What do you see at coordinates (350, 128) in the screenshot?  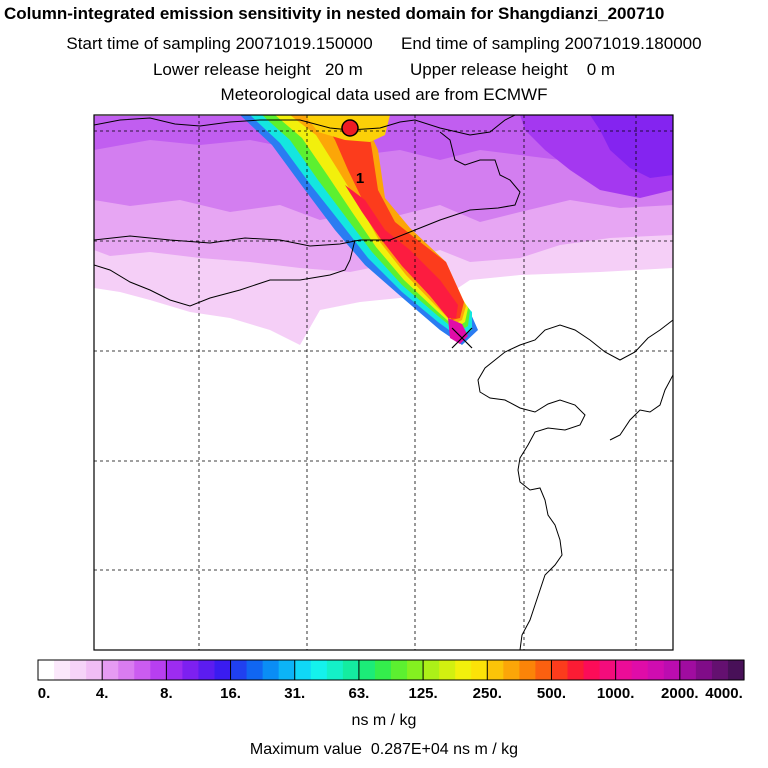 I see `release-location-marker` at bounding box center [350, 128].